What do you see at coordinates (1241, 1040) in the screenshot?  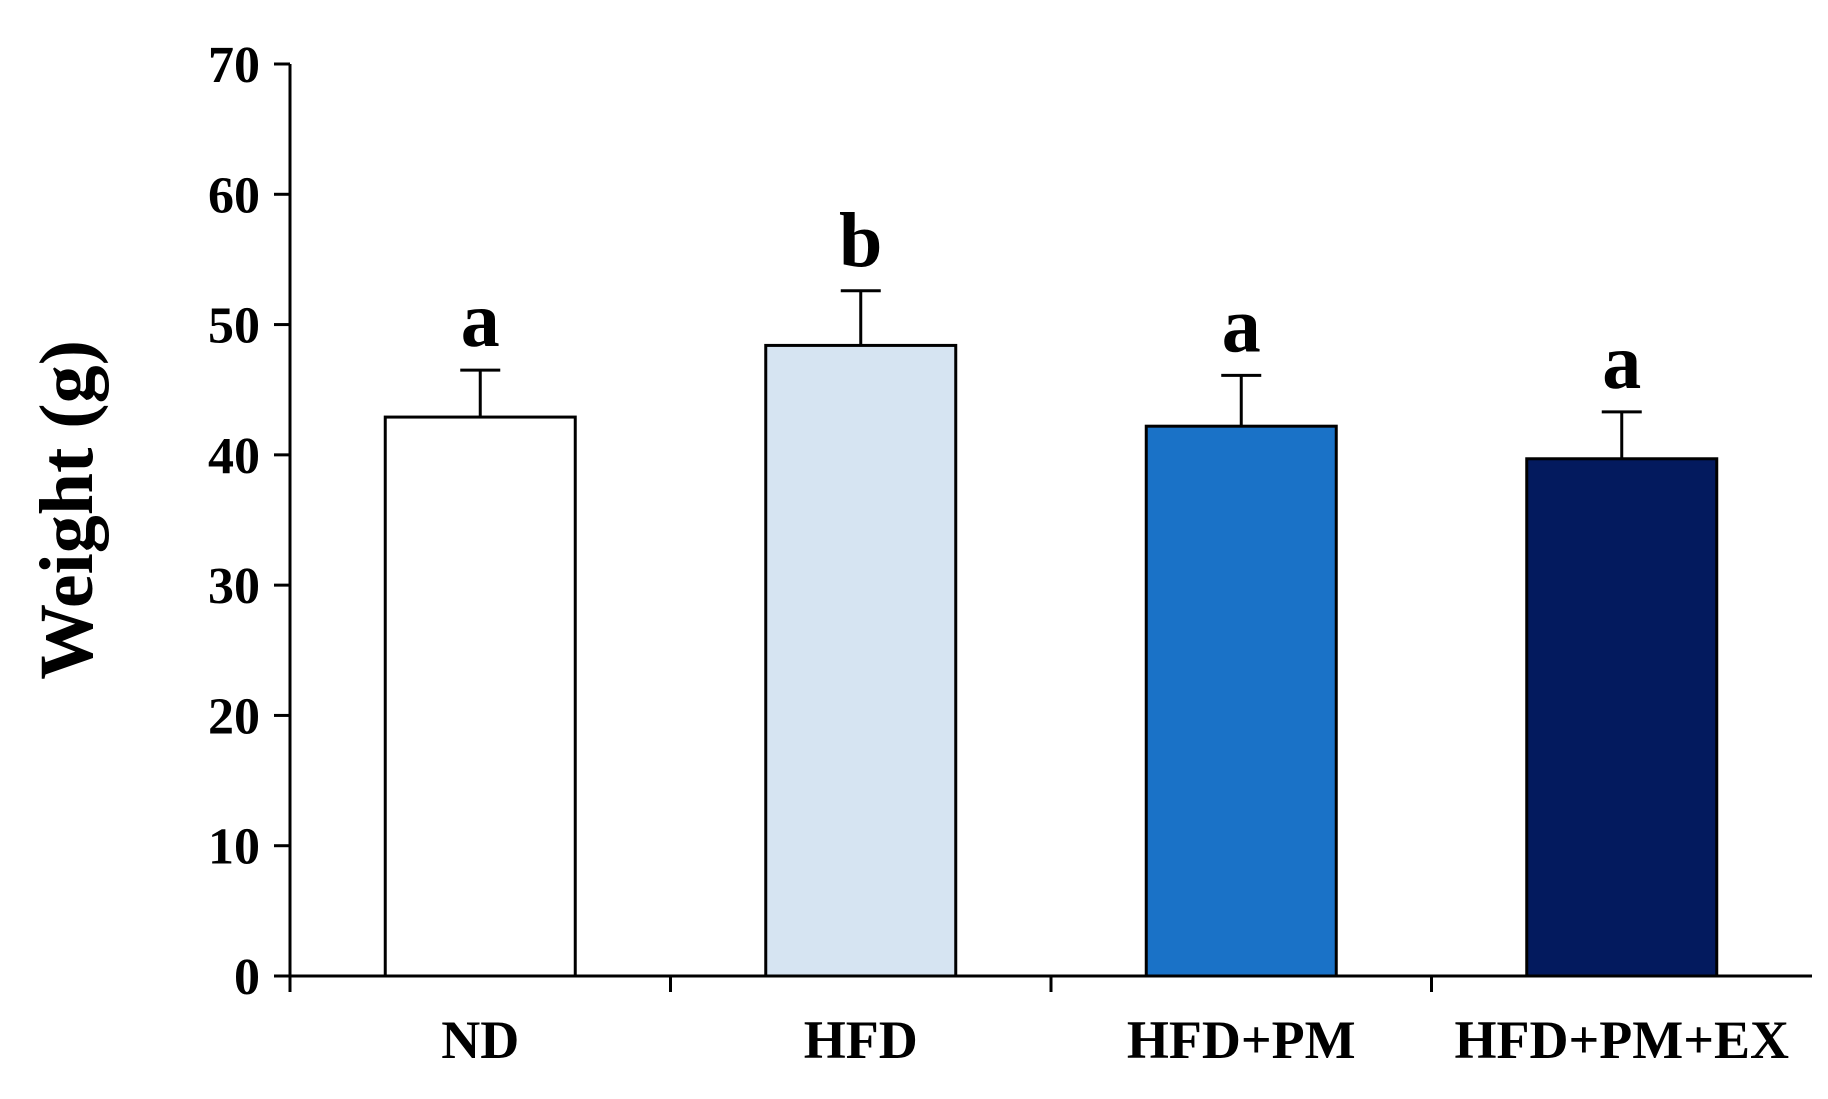 I see `x-category-label: HFD+PM` at bounding box center [1241, 1040].